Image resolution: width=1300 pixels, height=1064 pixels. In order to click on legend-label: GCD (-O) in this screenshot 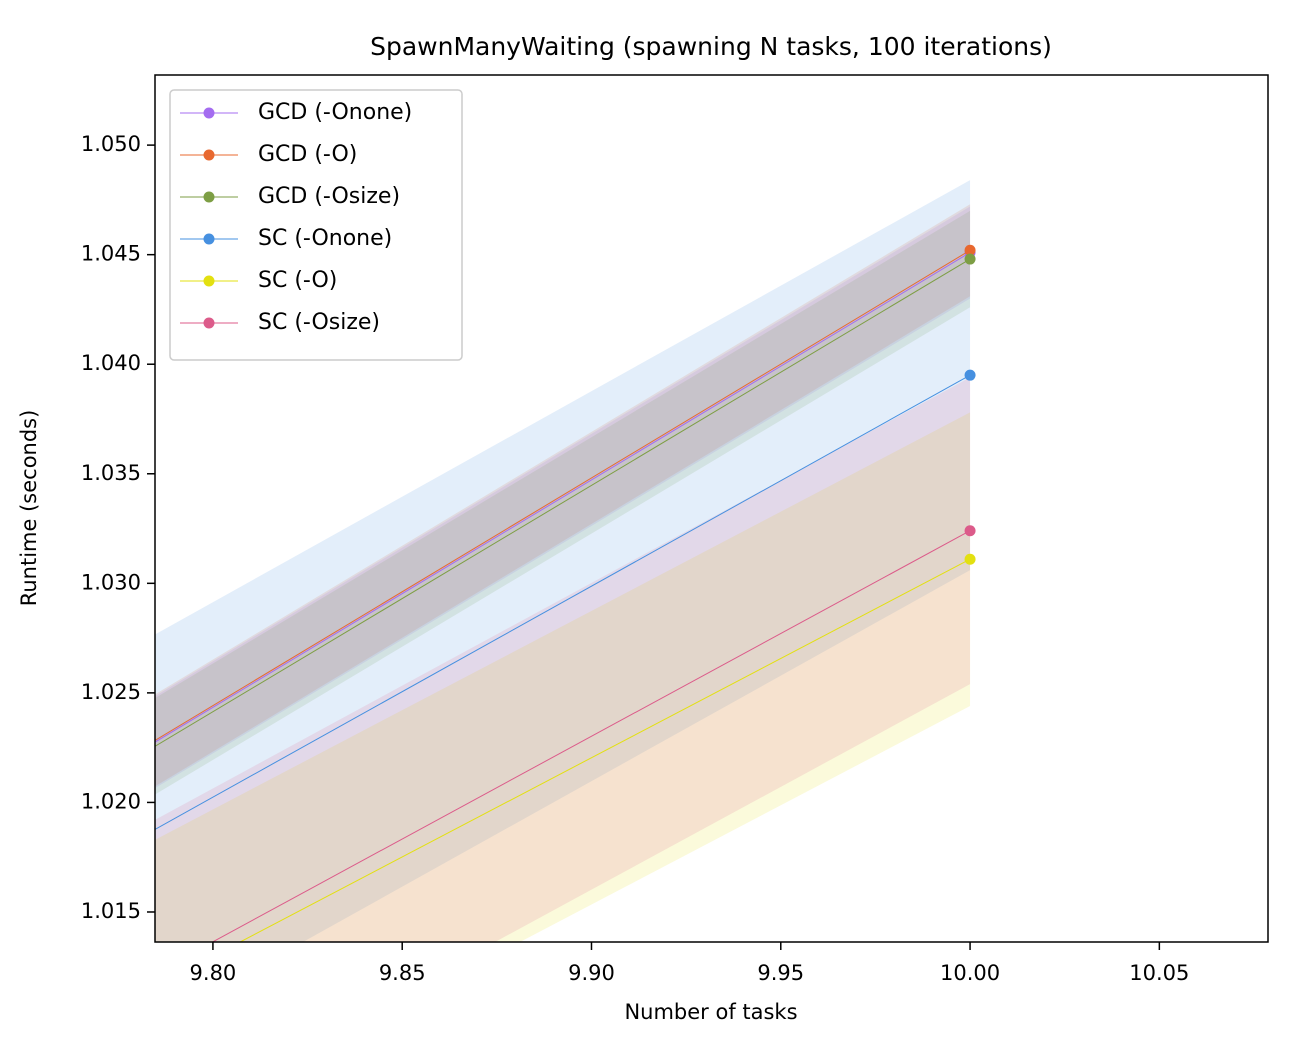, I will do `click(307, 154)`.